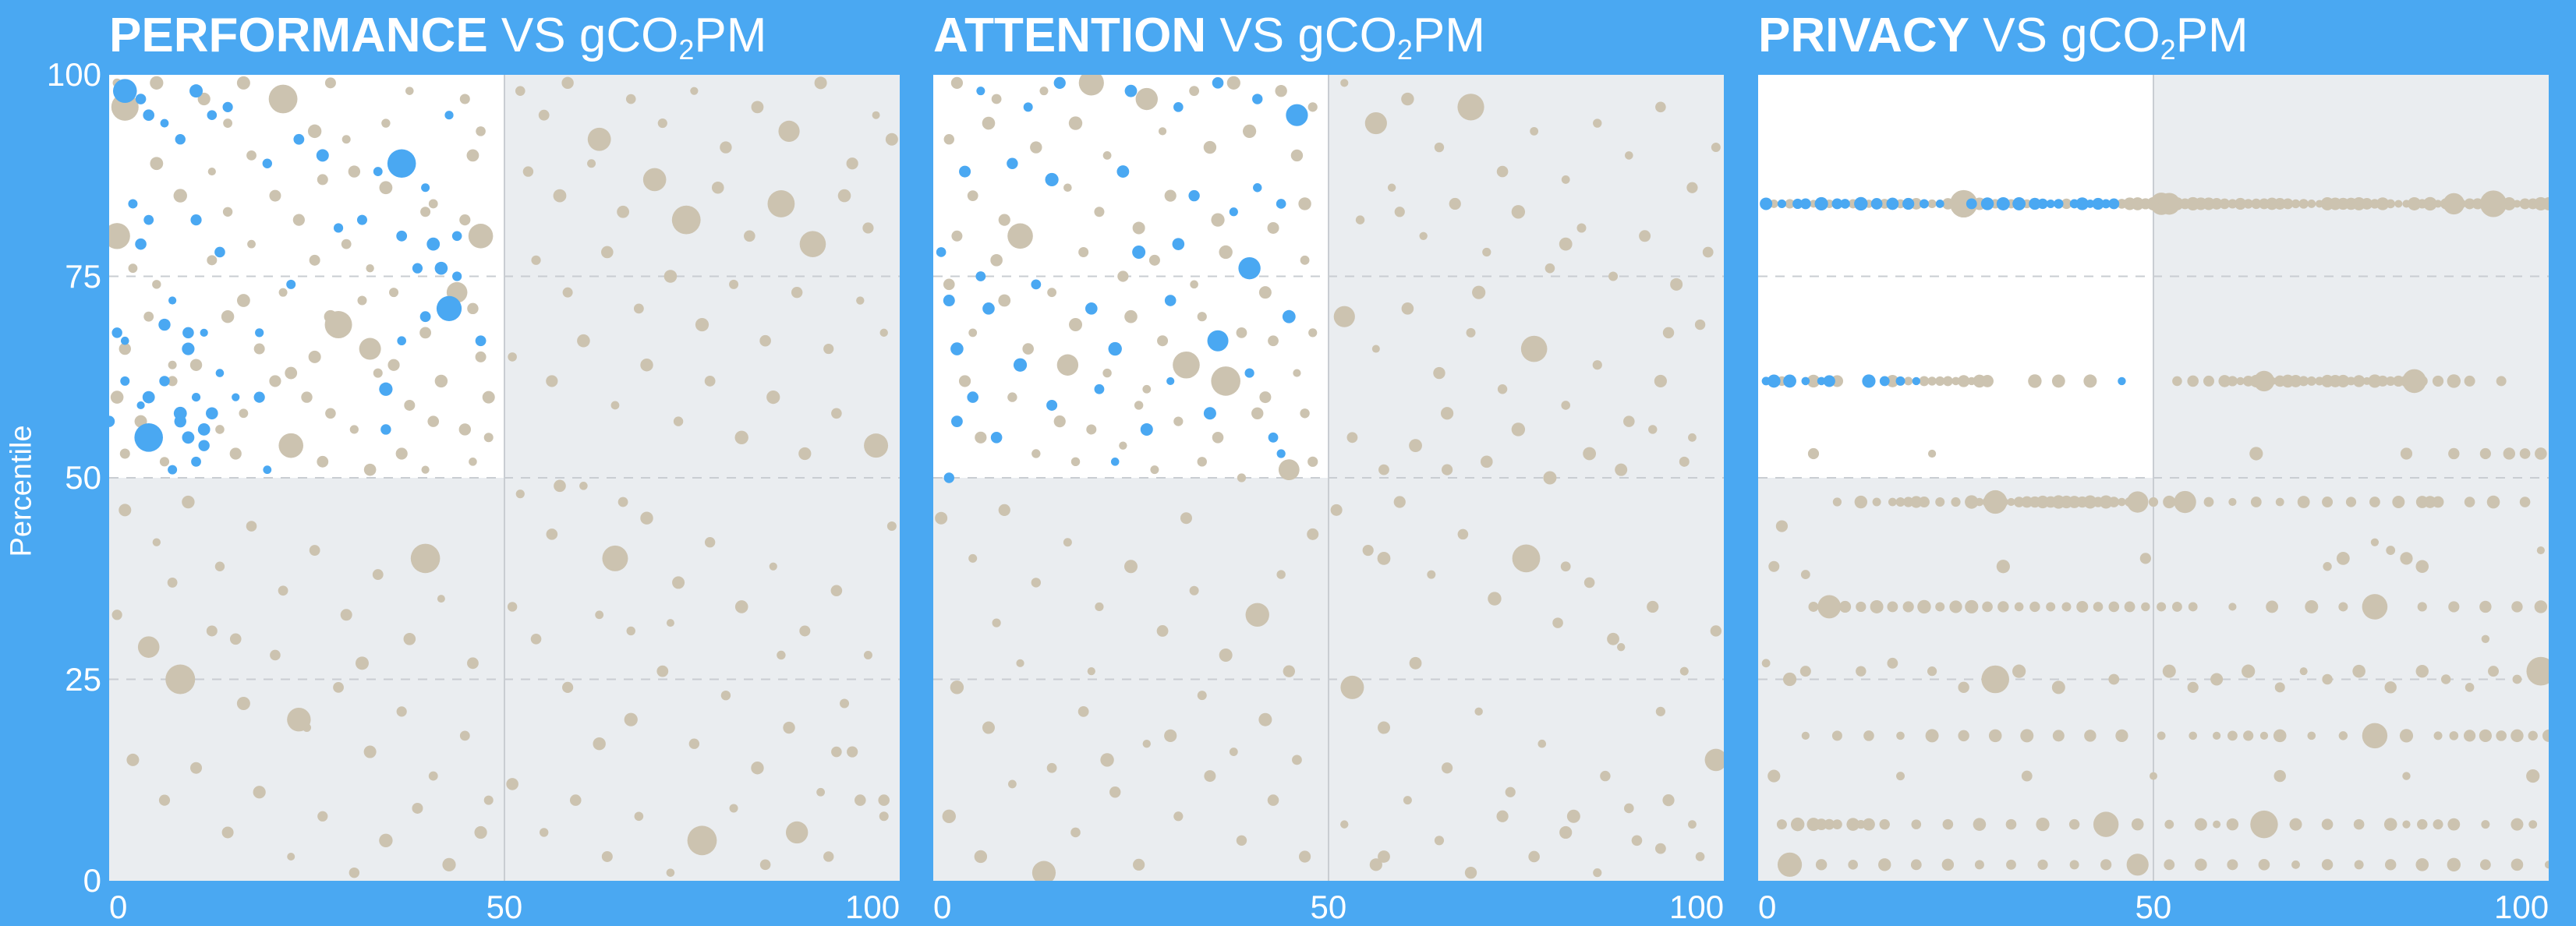 The height and width of the screenshot is (926, 2576). I want to click on attention-title-end: PM, so click(1448, 35).